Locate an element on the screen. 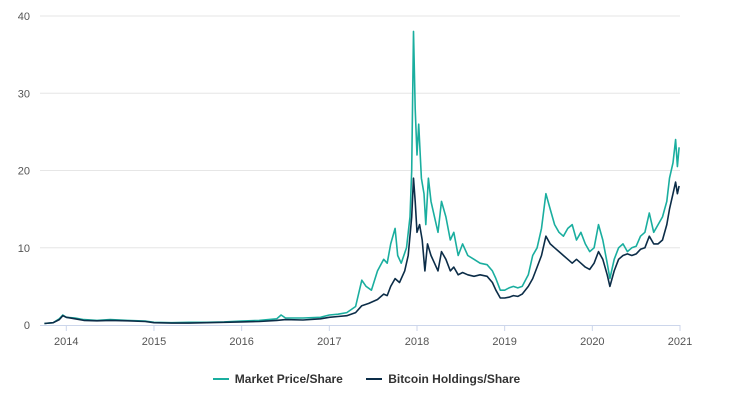 Image resolution: width=733 pixels, height=401 pixels. x-tick-label: 2019 is located at coordinates (504, 342).